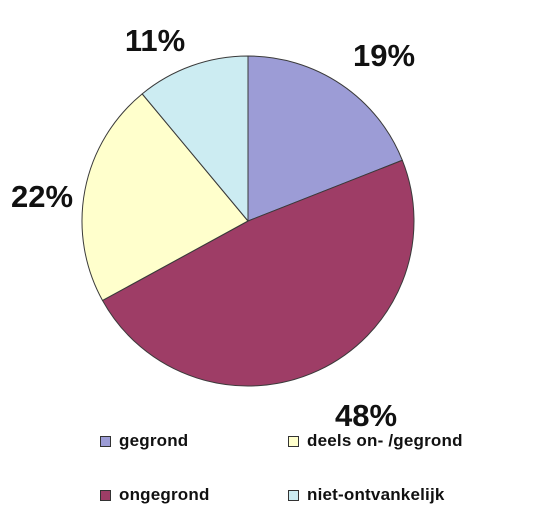  Describe the element at coordinates (42, 196) in the screenshot. I see `pie-label-deels-on-gegrond: 22%` at that location.